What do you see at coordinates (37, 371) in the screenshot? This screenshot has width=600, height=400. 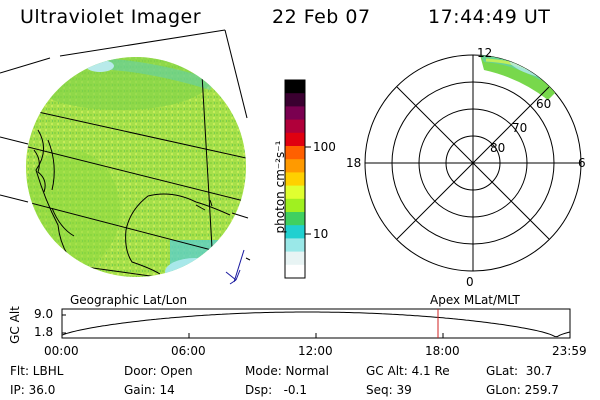 I see `filter-info: Flt: LBHL` at bounding box center [37, 371].